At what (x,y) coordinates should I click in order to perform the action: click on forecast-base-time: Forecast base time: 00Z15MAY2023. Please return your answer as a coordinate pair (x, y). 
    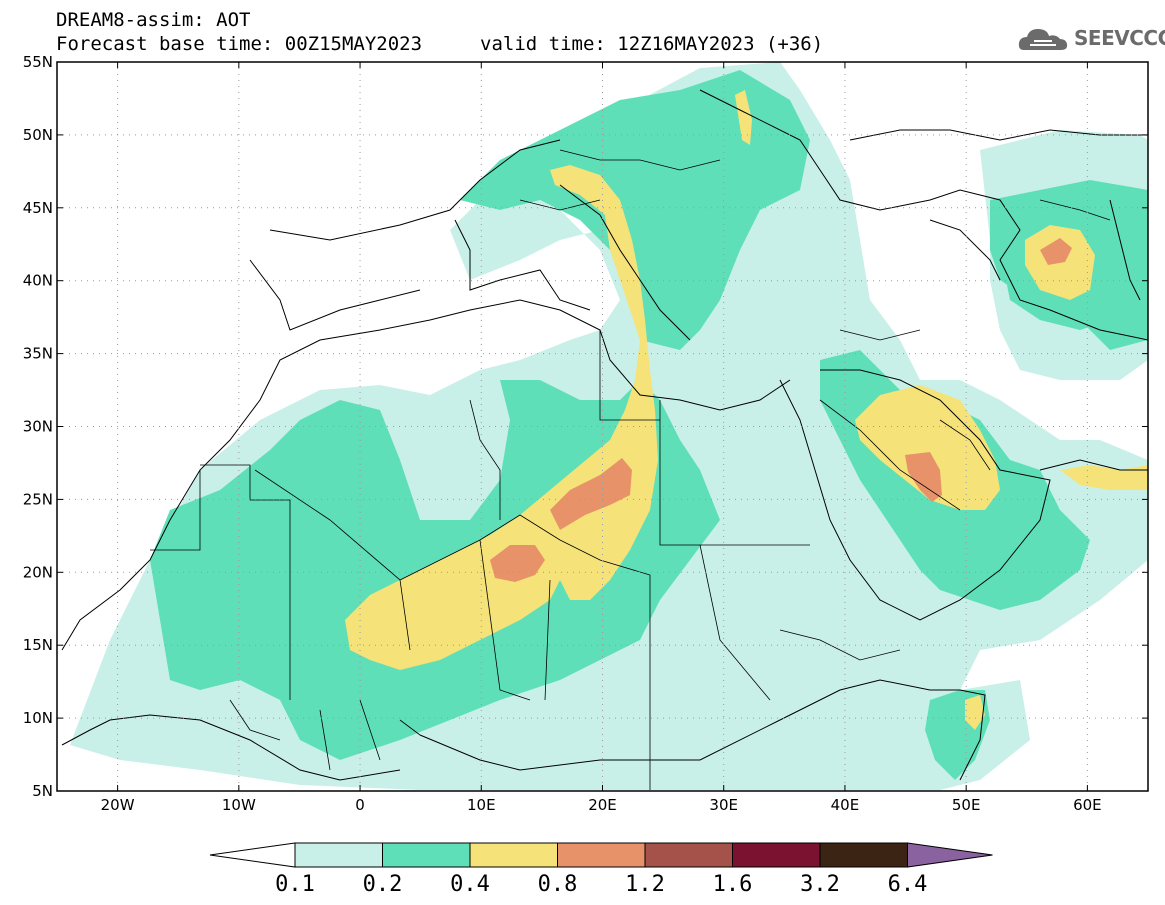
    Looking at the image, I should click on (239, 44).